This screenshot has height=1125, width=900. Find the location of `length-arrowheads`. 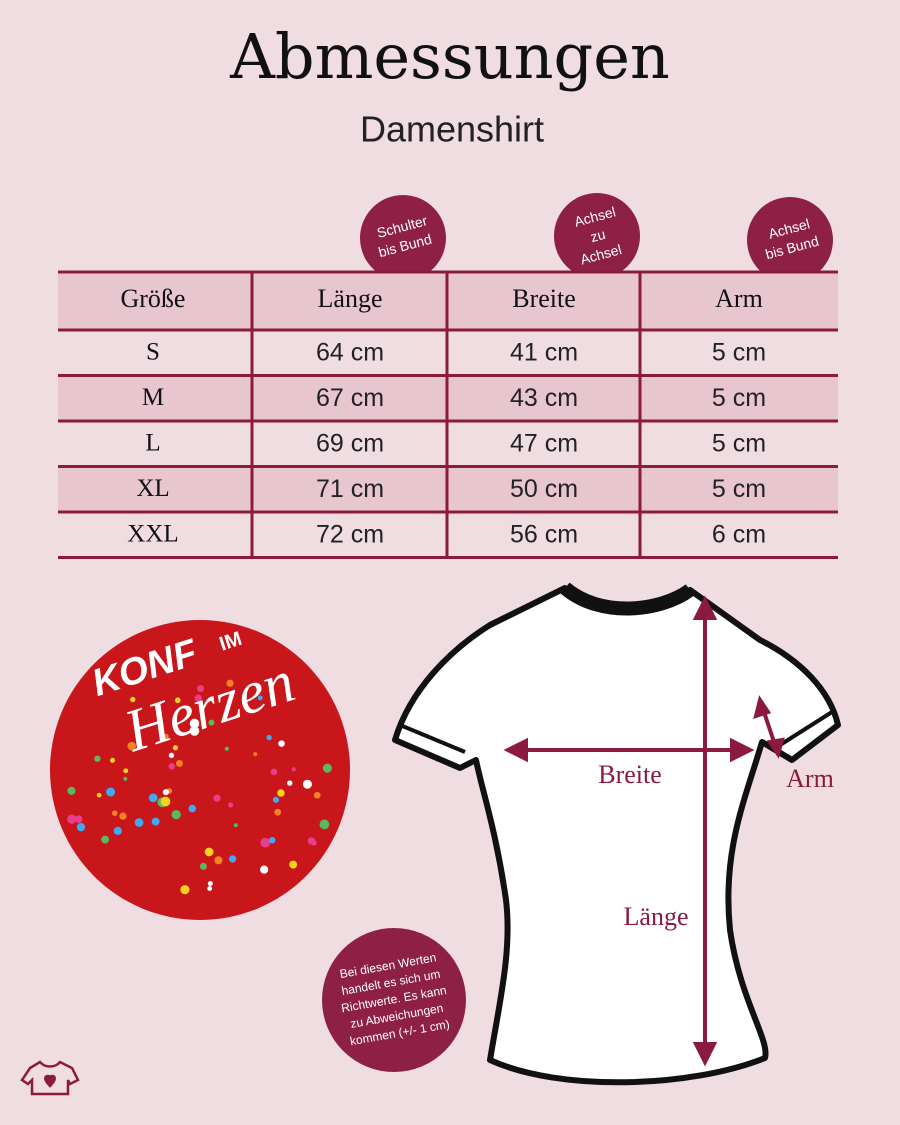

length-arrowheads is located at coordinates (705, 831).